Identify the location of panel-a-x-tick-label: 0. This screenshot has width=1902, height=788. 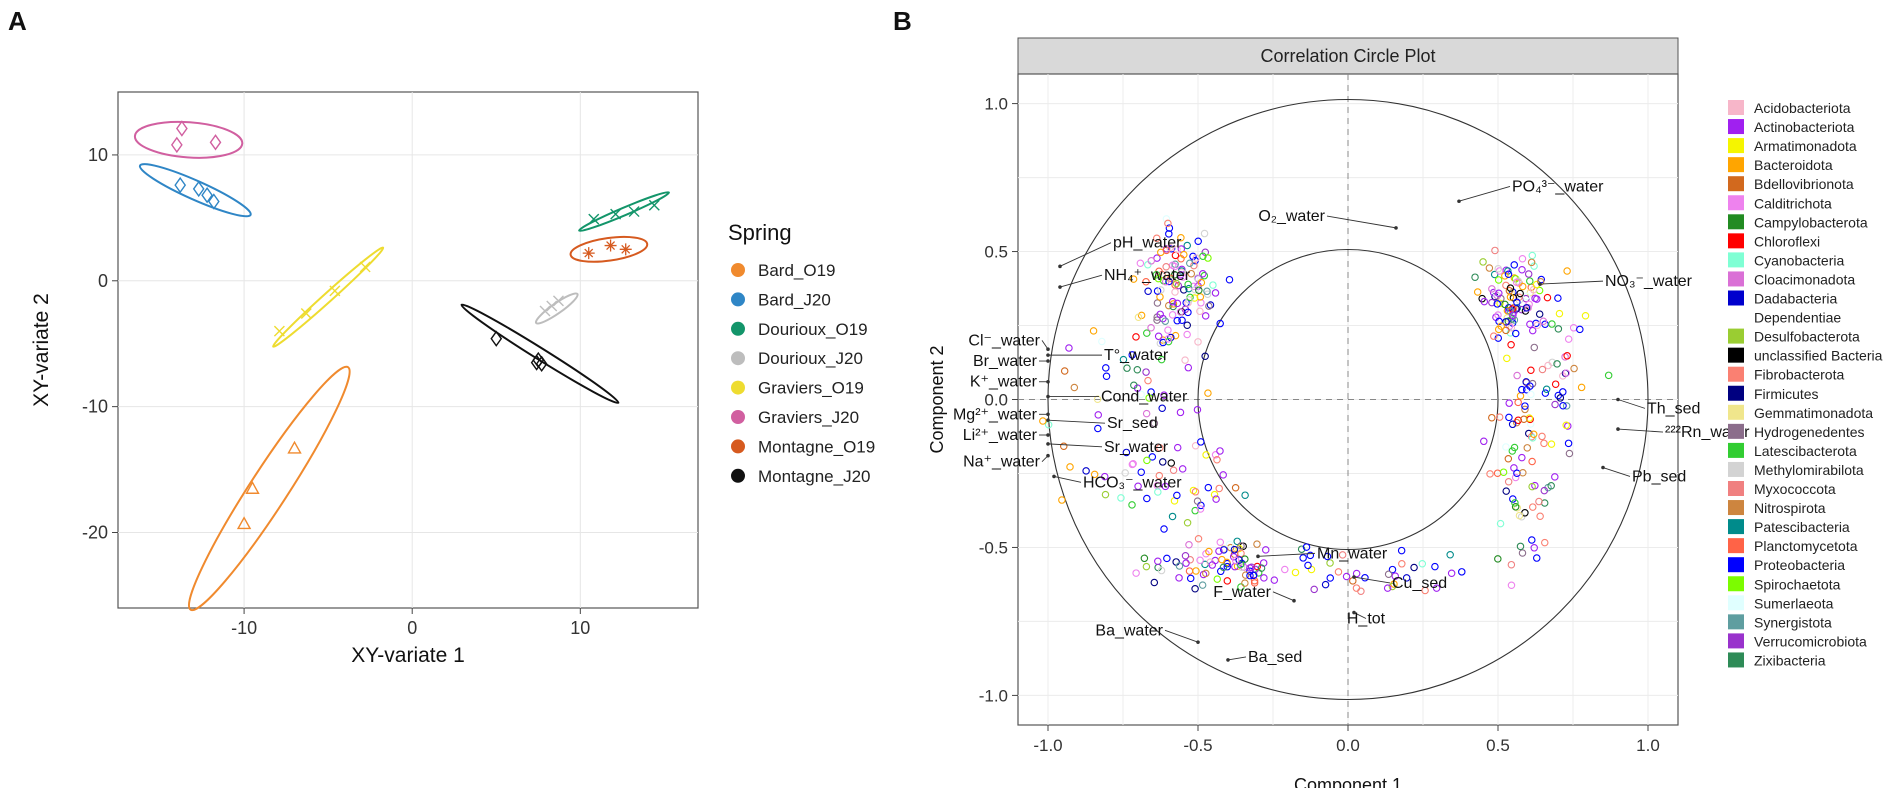
(412, 628).